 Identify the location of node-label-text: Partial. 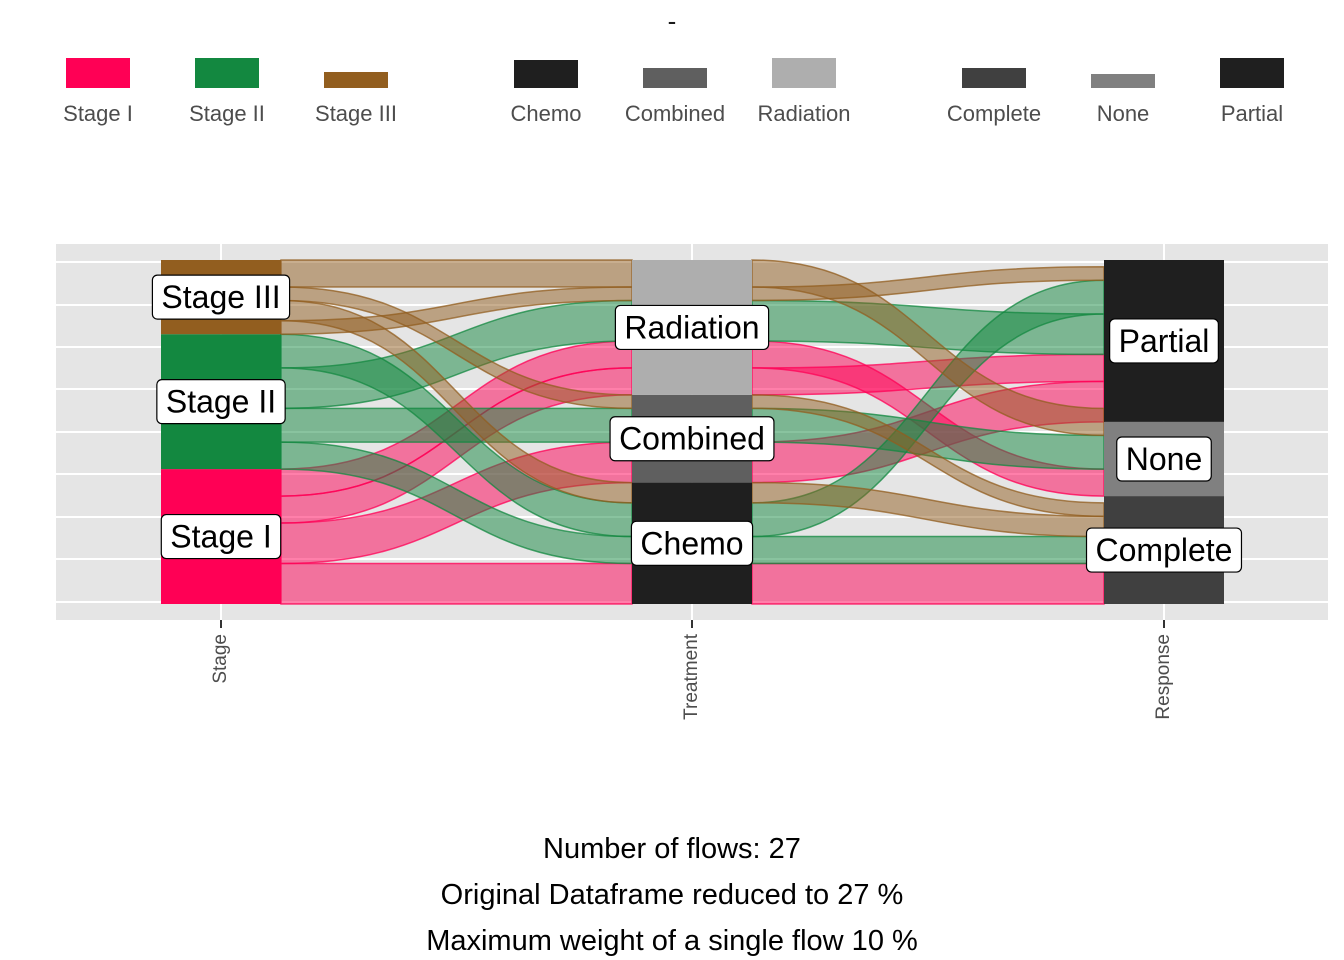
(1164, 341).